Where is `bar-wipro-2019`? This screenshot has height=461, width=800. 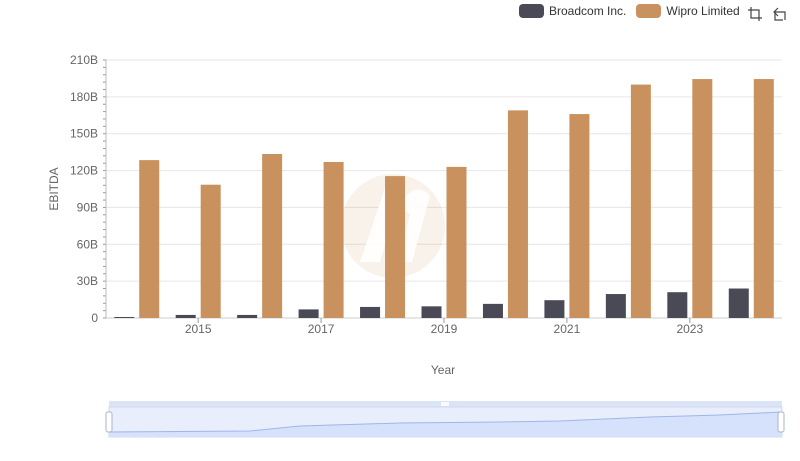
bar-wipro-2019 is located at coordinates (456, 242).